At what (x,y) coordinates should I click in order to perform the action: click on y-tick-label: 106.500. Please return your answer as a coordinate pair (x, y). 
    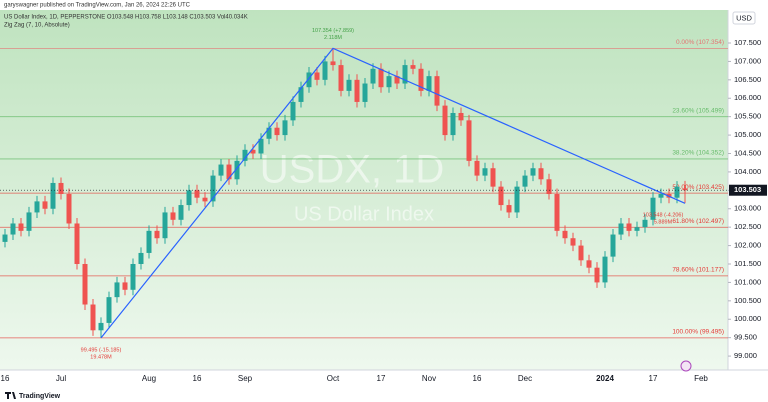
    Looking at the image, I should click on (747, 79).